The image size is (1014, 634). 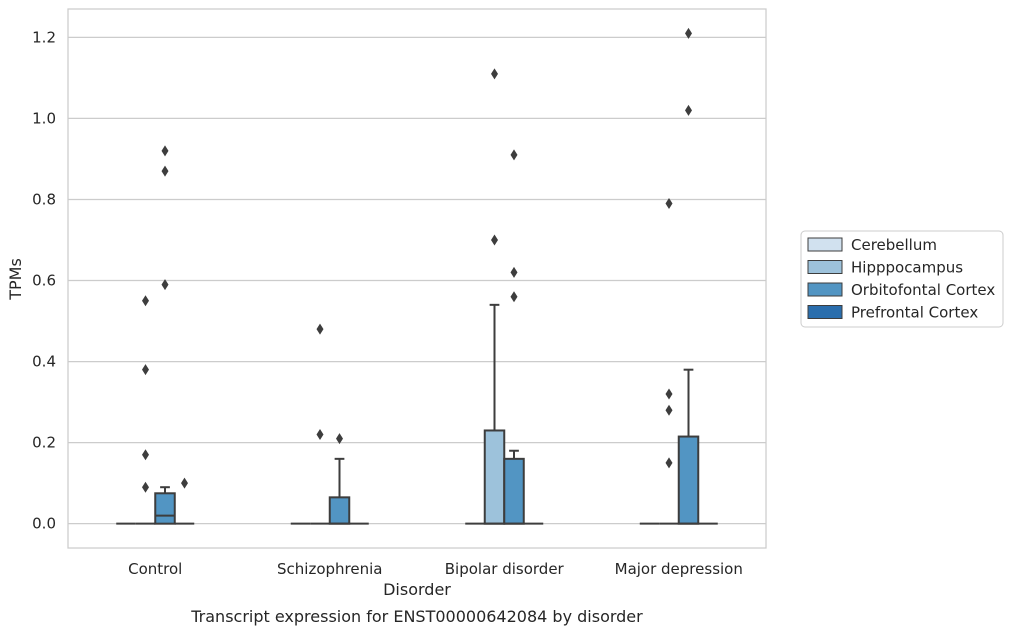 What do you see at coordinates (15, 279) in the screenshot?
I see `y-axis-label: TPMs` at bounding box center [15, 279].